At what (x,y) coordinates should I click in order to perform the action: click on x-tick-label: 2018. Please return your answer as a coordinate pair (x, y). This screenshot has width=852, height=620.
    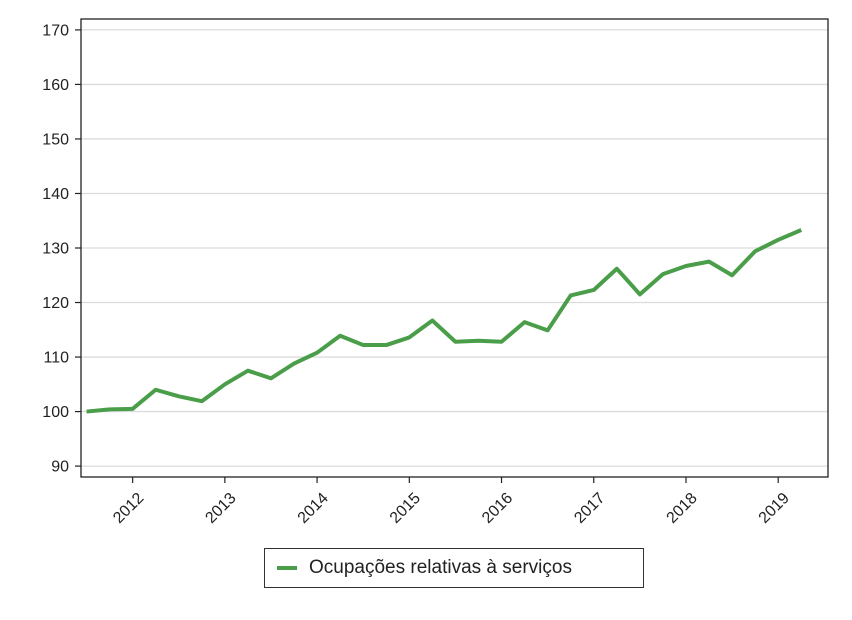
    Looking at the image, I should click on (682, 508).